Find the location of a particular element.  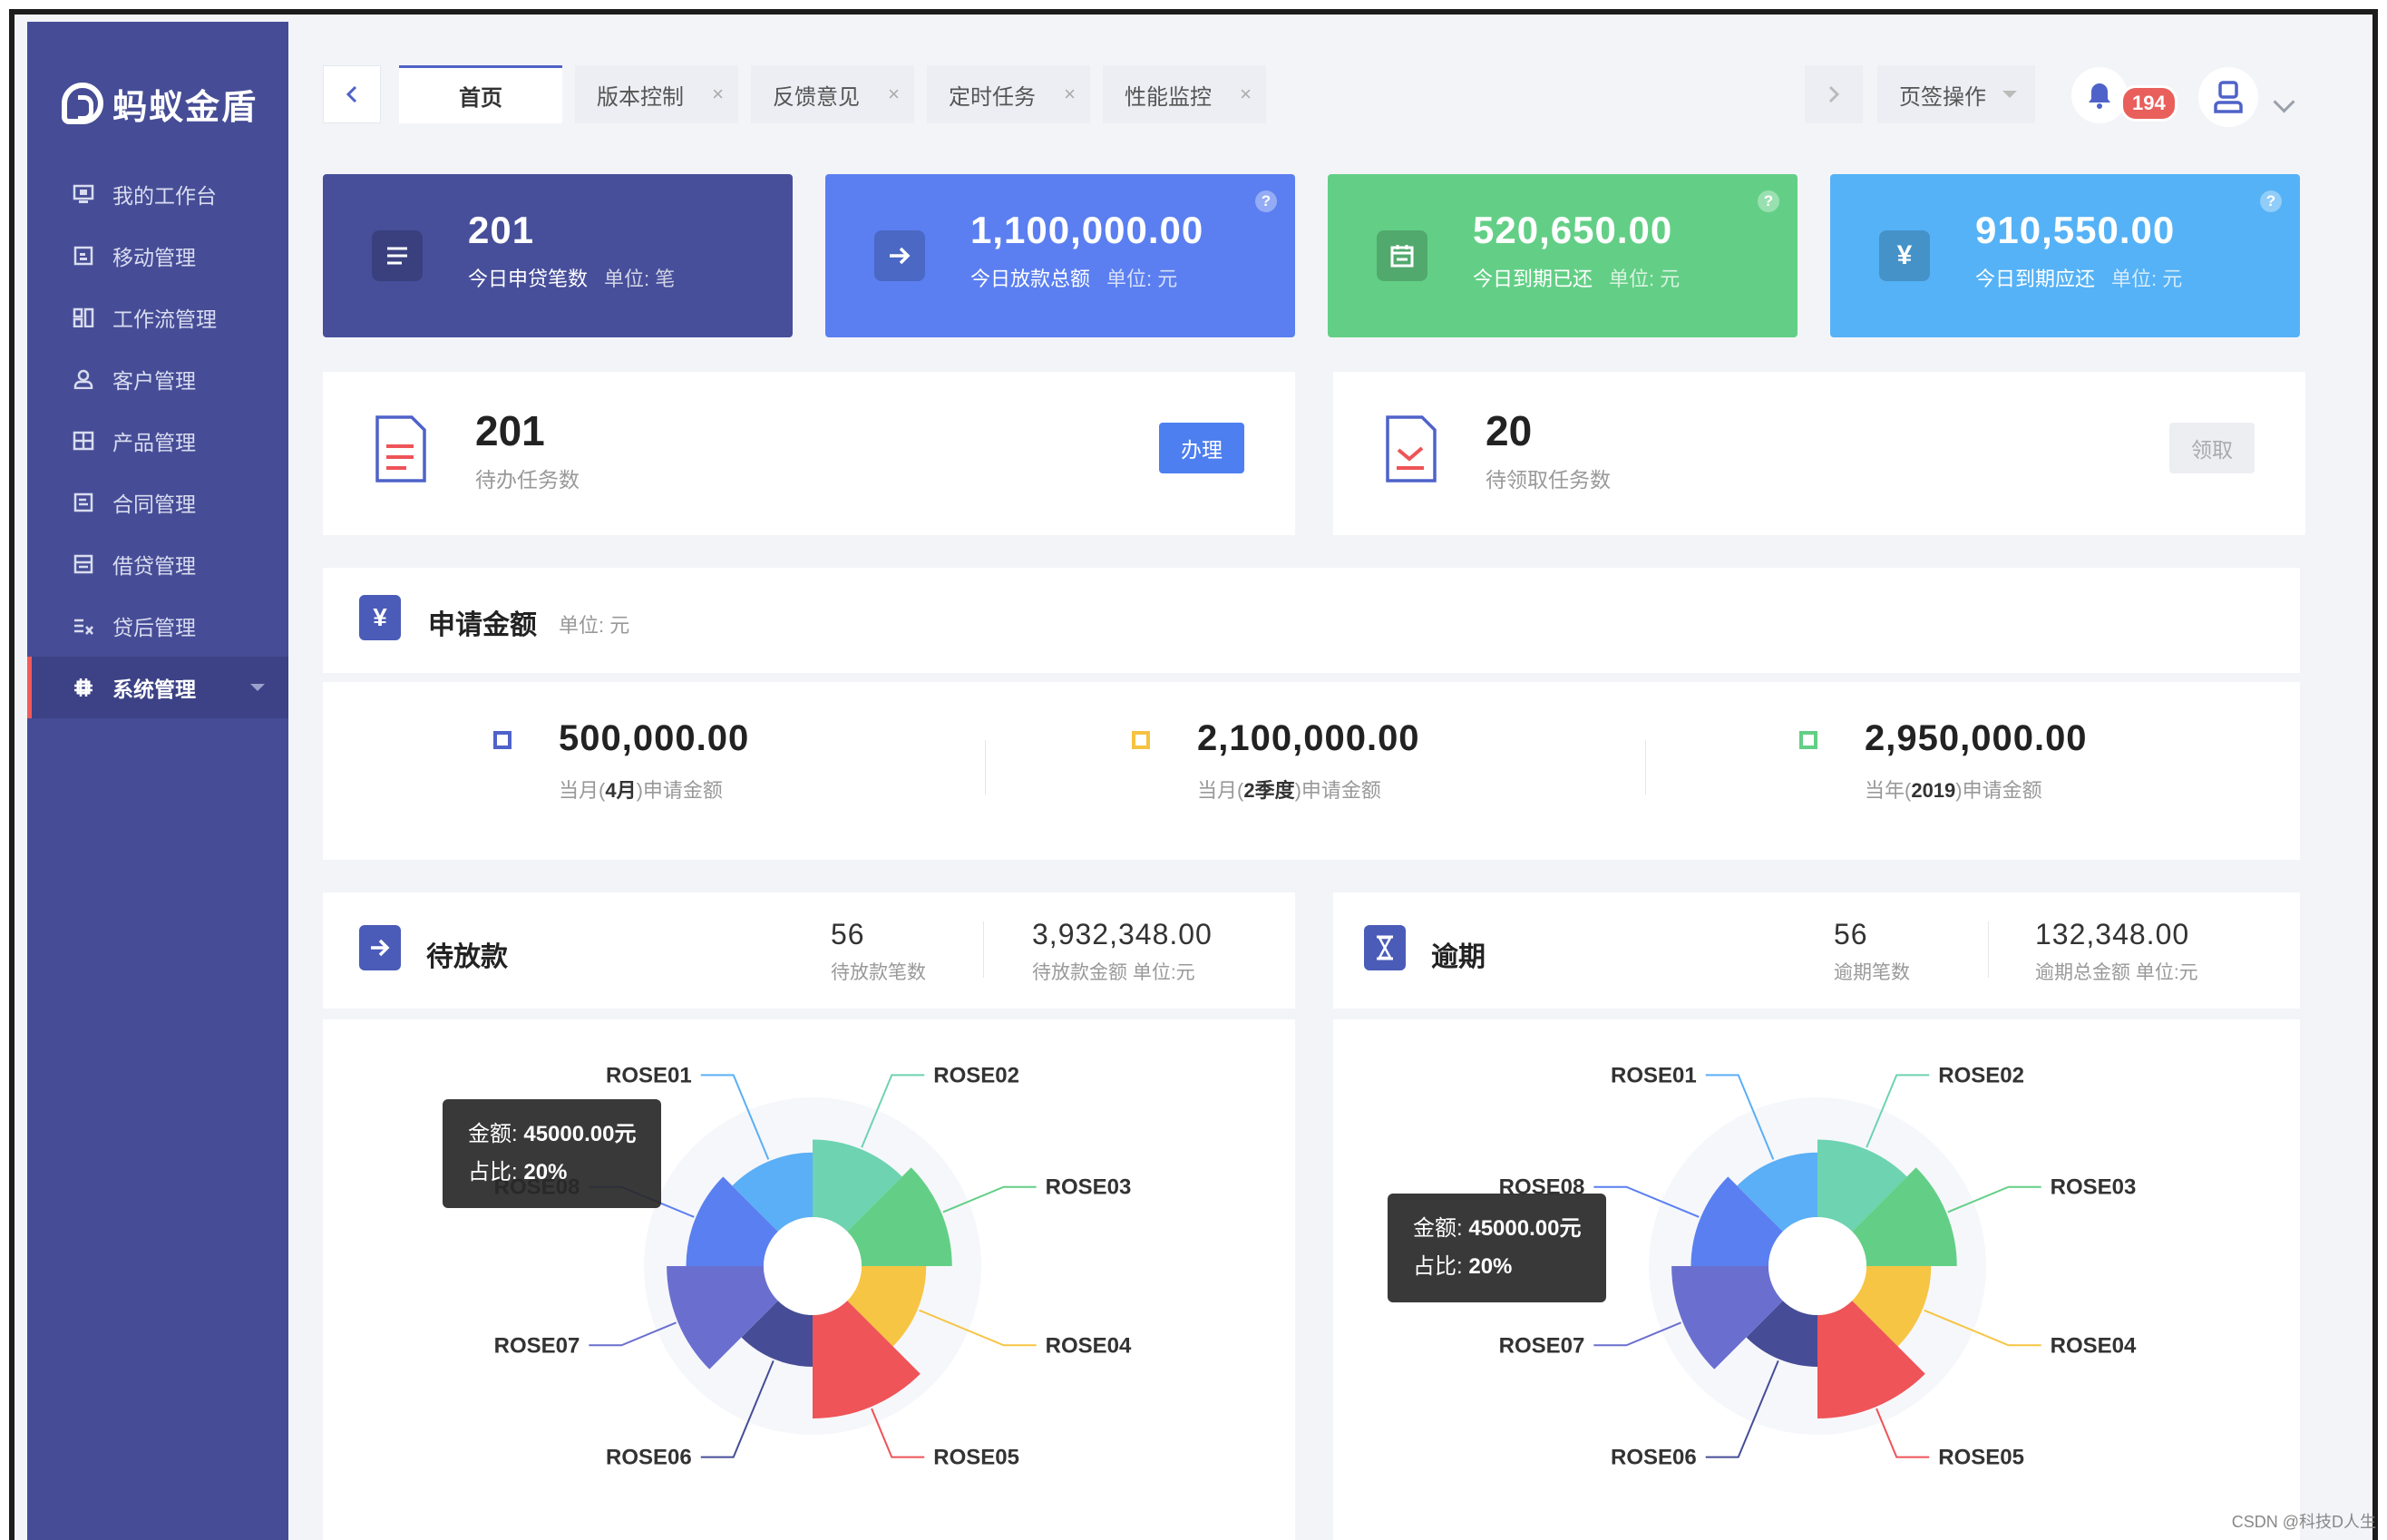

chart-hole is located at coordinates (813, 1266).